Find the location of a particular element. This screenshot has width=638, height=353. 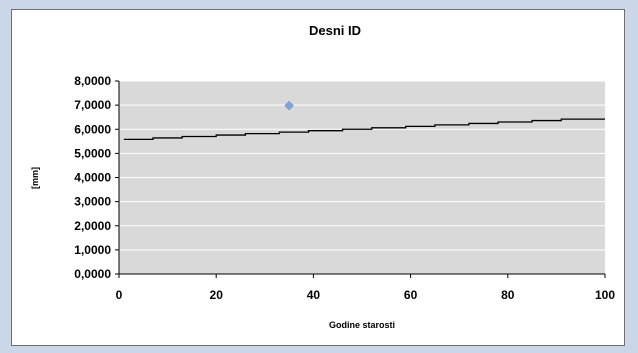

x-tick-label: 0 is located at coordinates (119, 295).